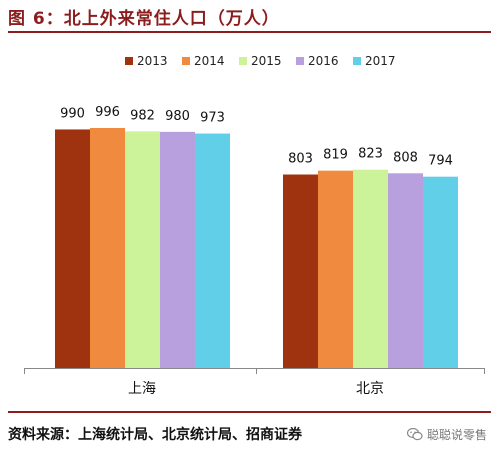  Describe the element at coordinates (405, 157) in the screenshot. I see `data-label-北京-2016: 808` at that location.